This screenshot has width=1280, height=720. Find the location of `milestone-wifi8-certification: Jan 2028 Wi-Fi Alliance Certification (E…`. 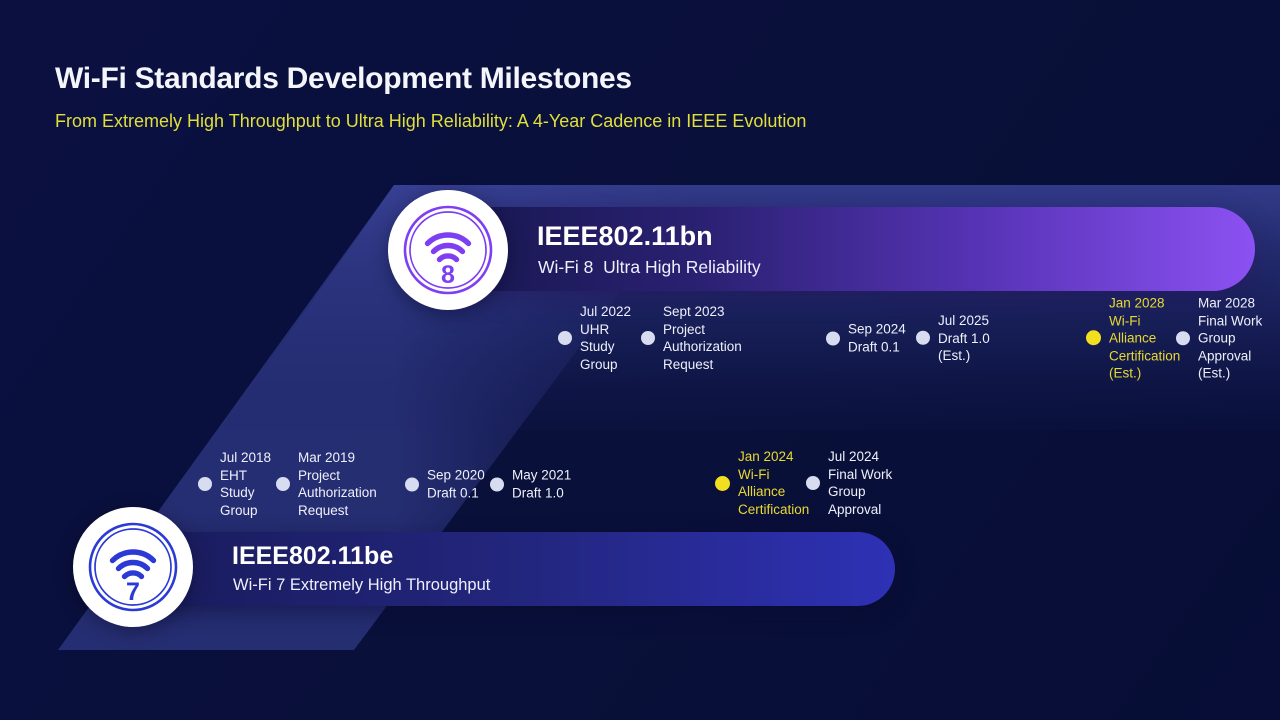

milestone-wifi8-certification: Jan 2028 Wi-Fi Alliance Certification (E… is located at coordinates (1133, 338).